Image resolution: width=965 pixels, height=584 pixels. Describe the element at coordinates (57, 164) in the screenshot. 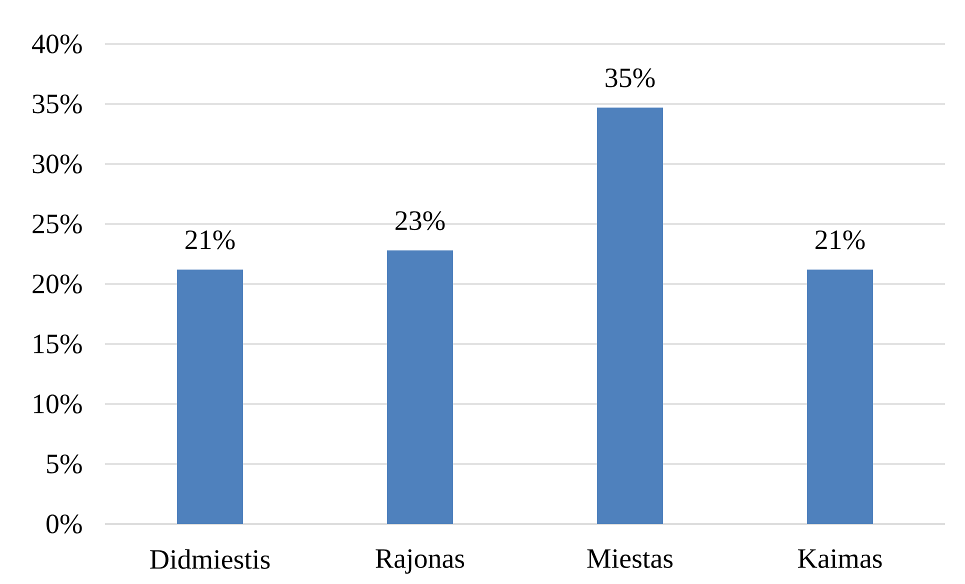

I see `y-tick-label: 30%` at that location.